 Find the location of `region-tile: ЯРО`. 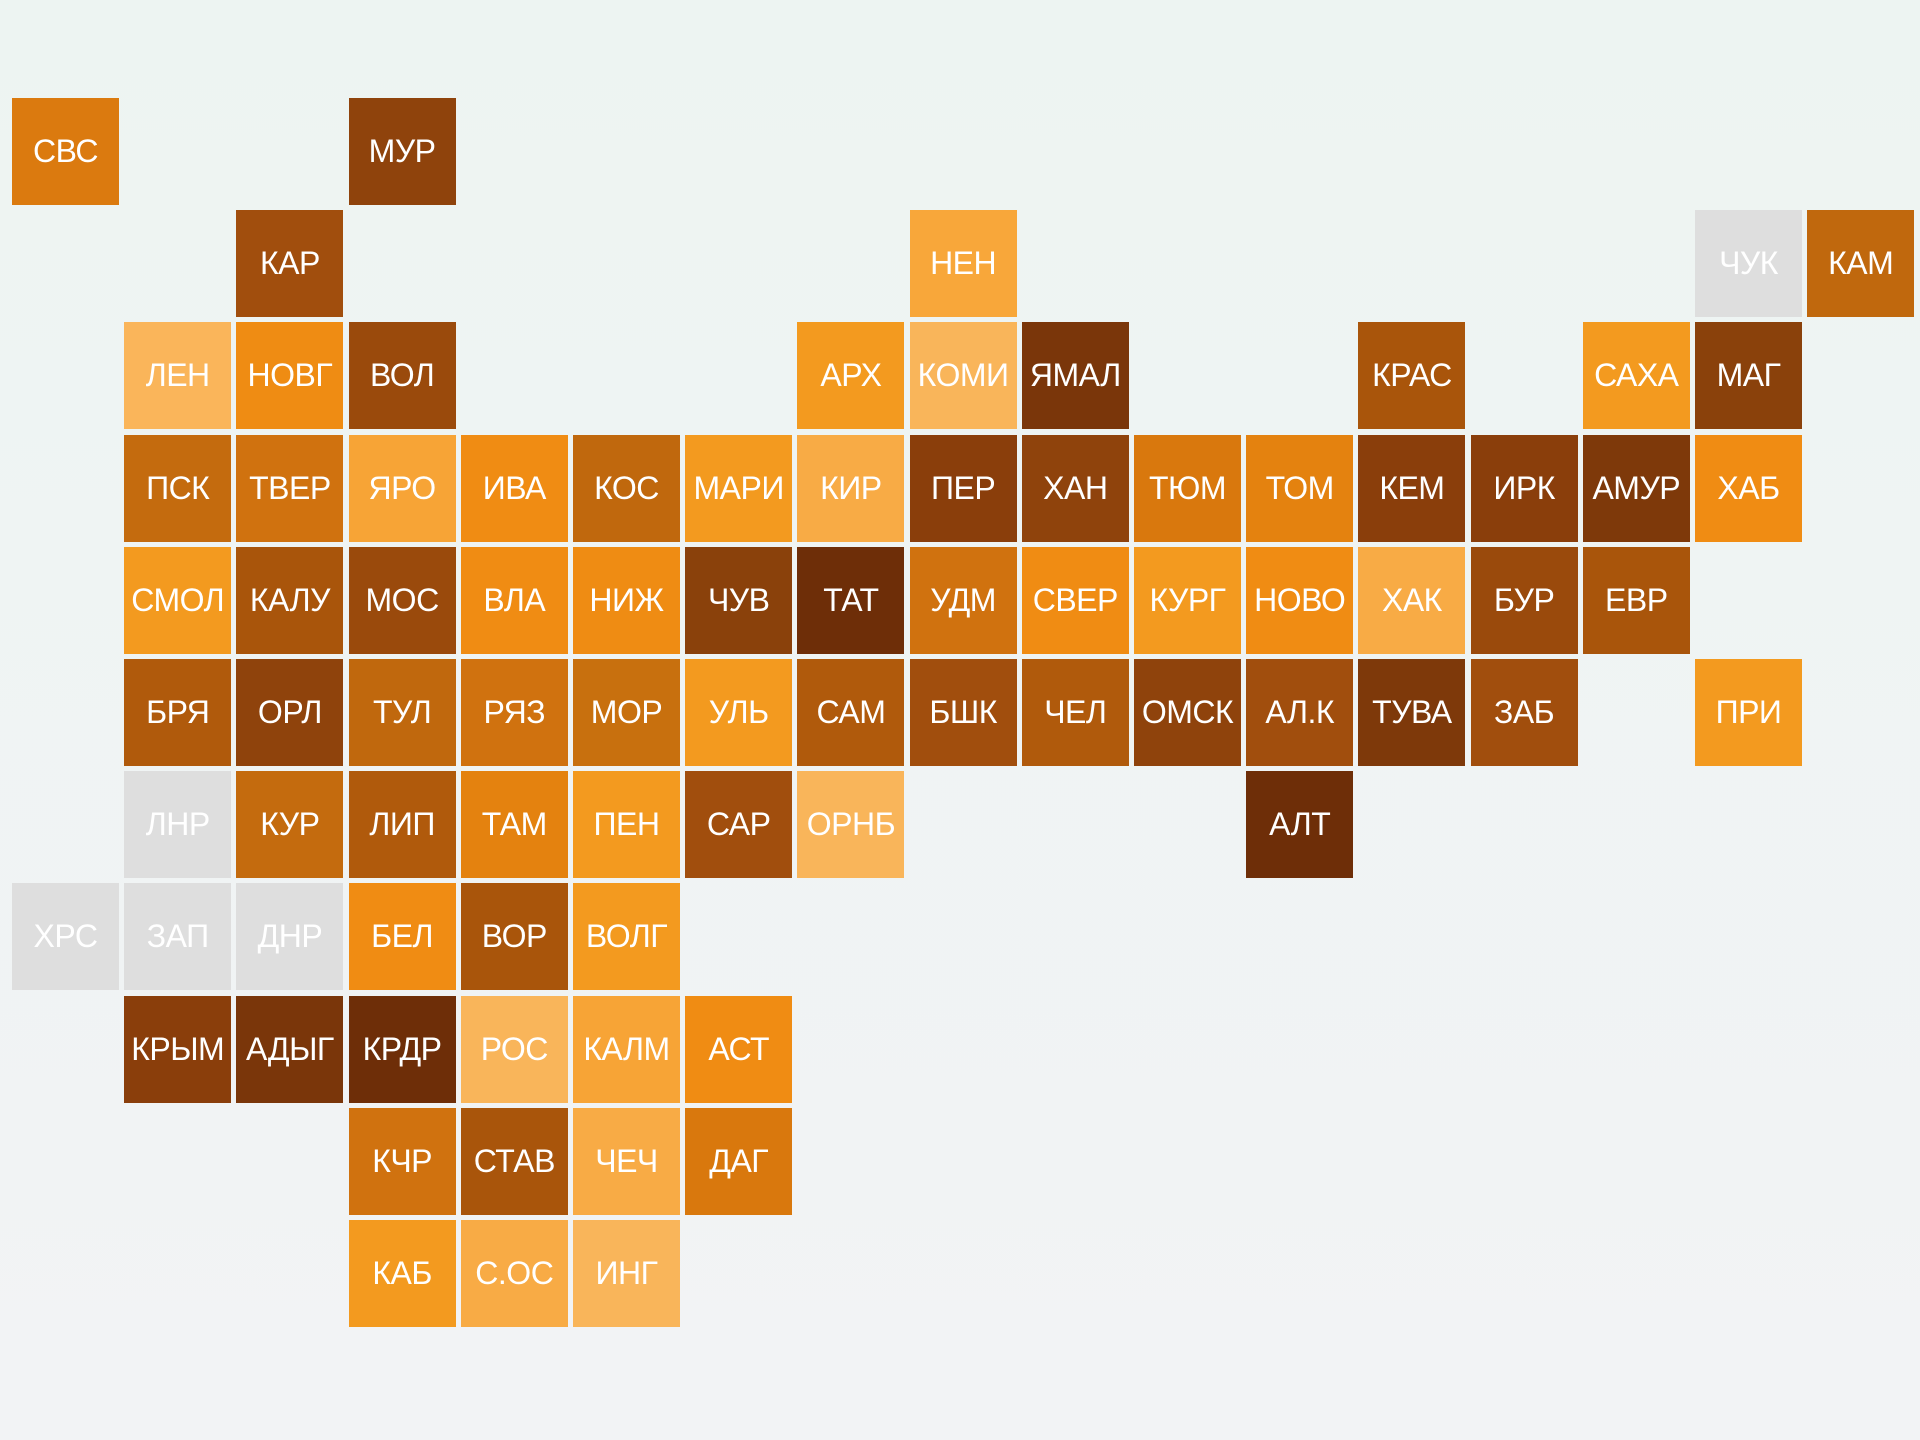

region-tile: ЯРО is located at coordinates (402, 488).